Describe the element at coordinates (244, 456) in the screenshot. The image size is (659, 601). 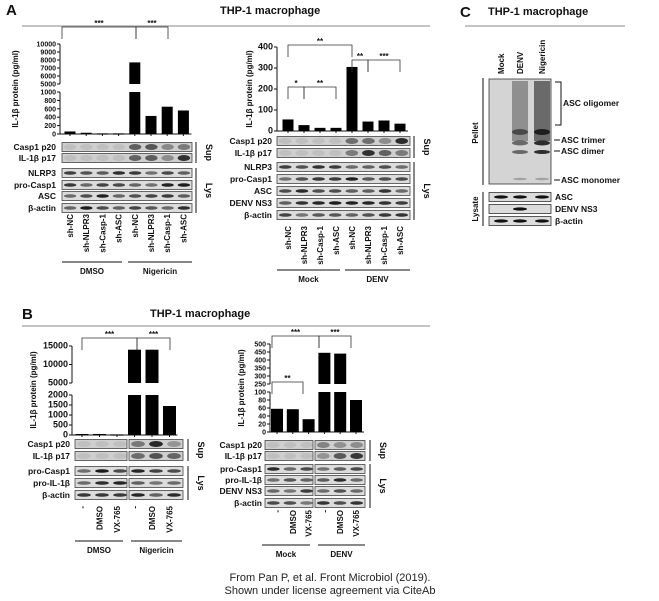
I see `blot-row-label: IL-1β p17` at that location.